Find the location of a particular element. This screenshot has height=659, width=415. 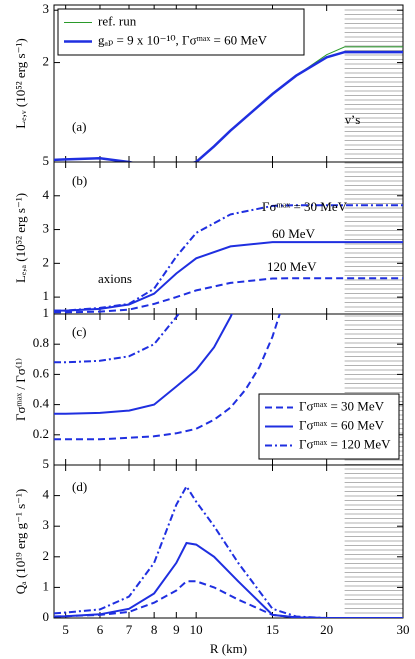

annotation: Γσᵐᵃˣ = 30 MeV is located at coordinates (305, 206).